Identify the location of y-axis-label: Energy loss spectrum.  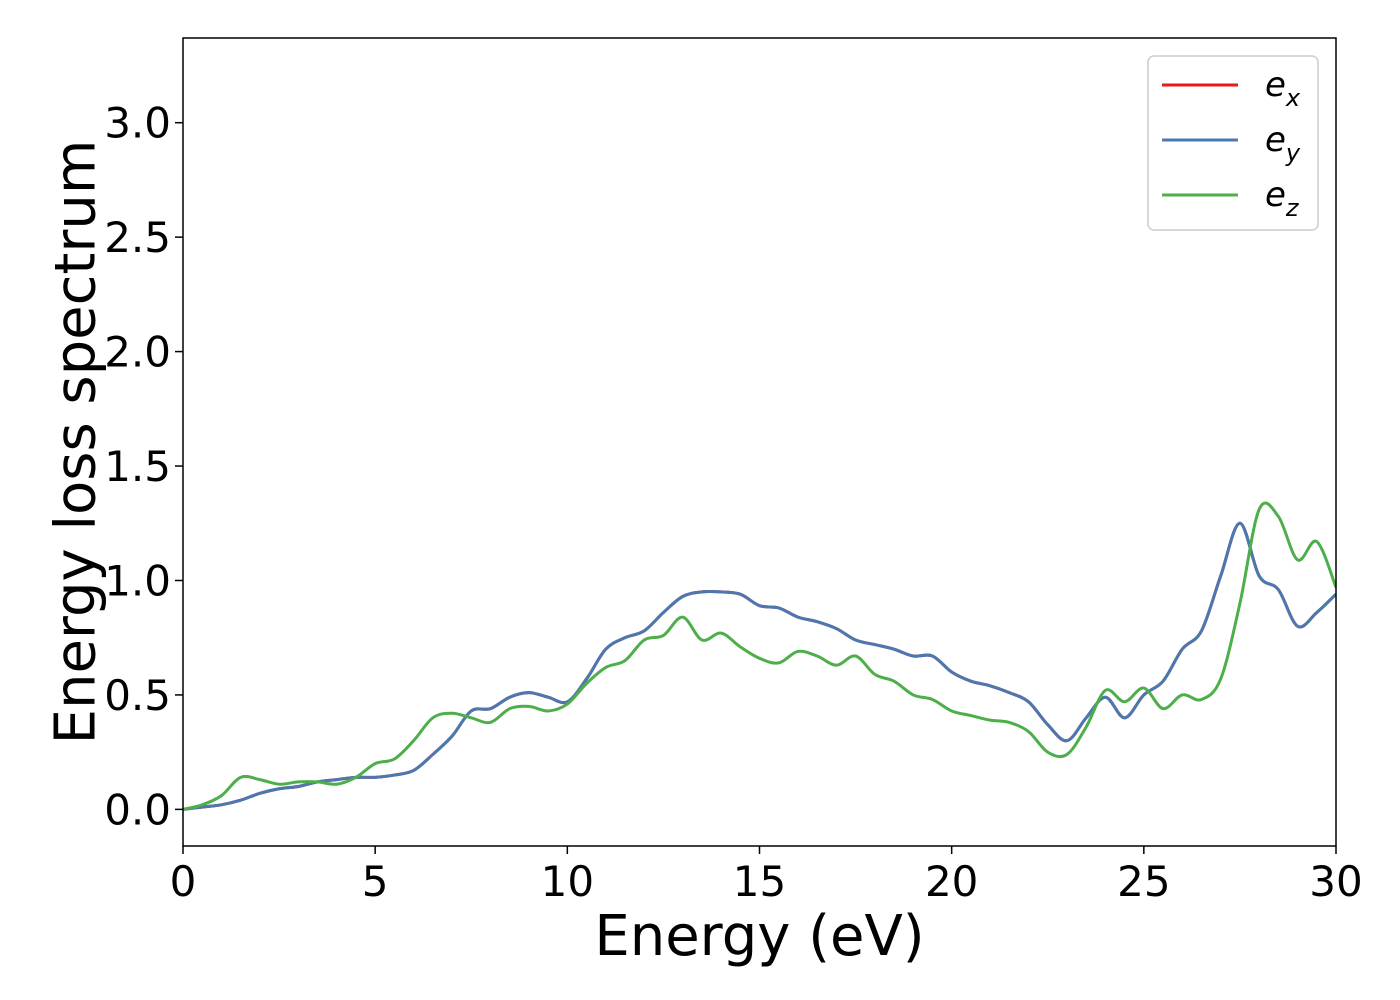
(76, 442).